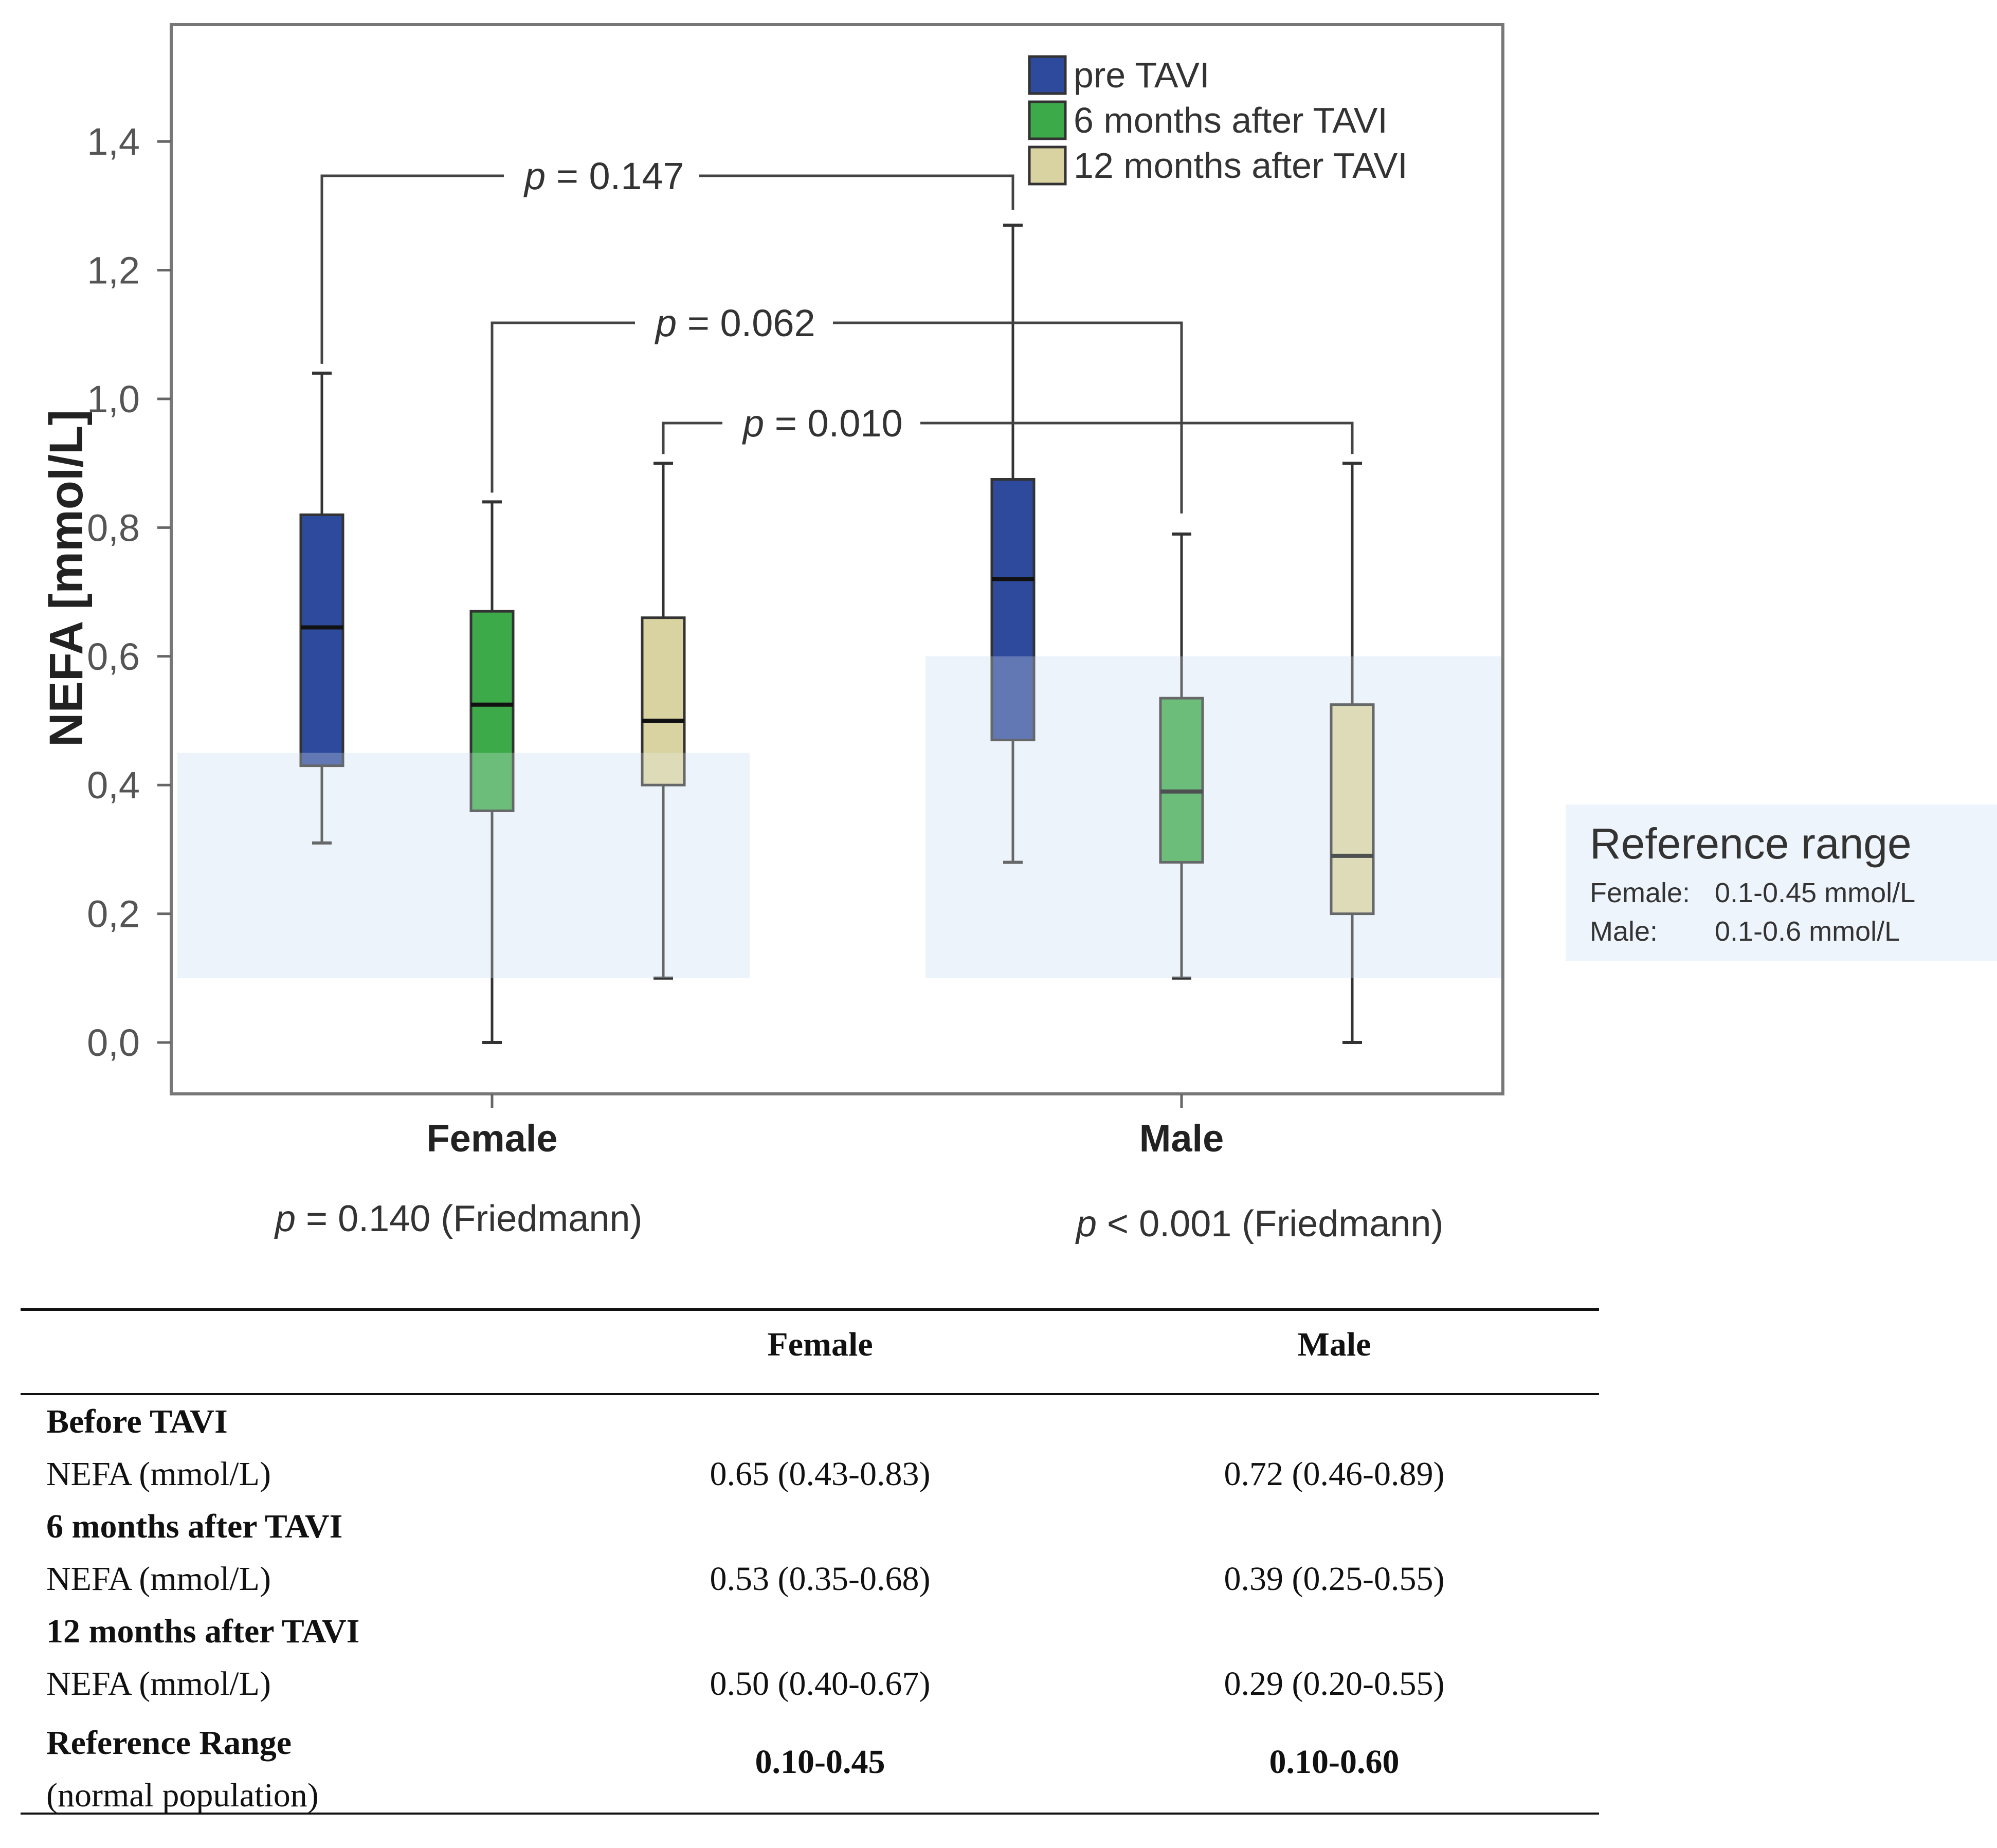 This screenshot has width=1997, height=1848. What do you see at coordinates (820, 1762) in the screenshot?
I see `table-reference-female: 0.10-0.45` at bounding box center [820, 1762].